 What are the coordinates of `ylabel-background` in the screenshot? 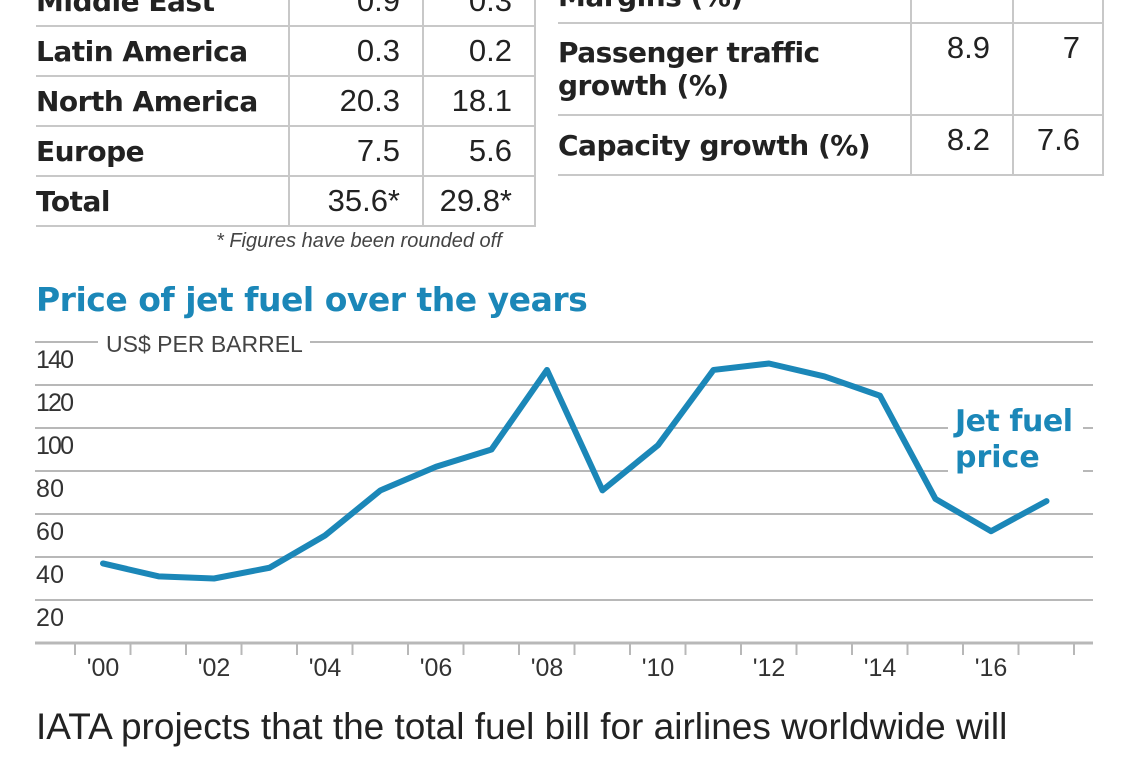 It's located at (204, 342).